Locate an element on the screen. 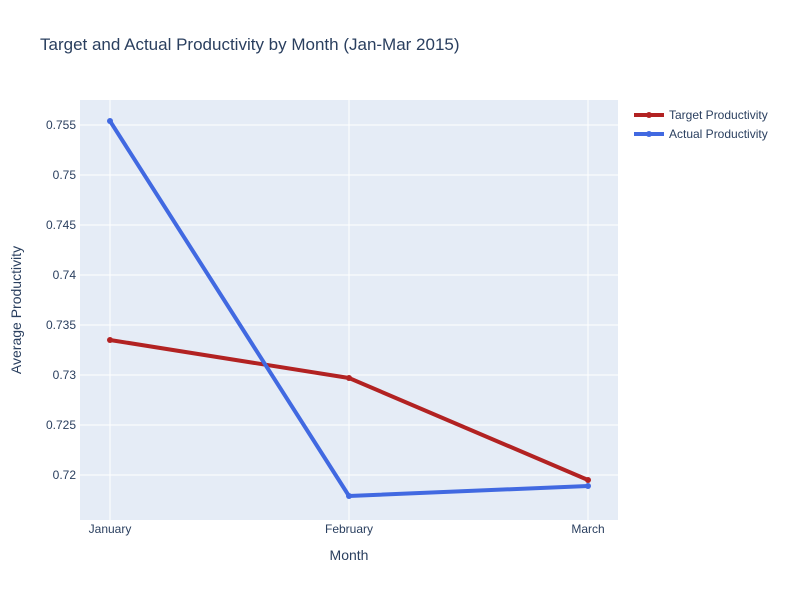 The height and width of the screenshot is (600, 800). y-tick-label: 0.72 is located at coordinates (65, 475).